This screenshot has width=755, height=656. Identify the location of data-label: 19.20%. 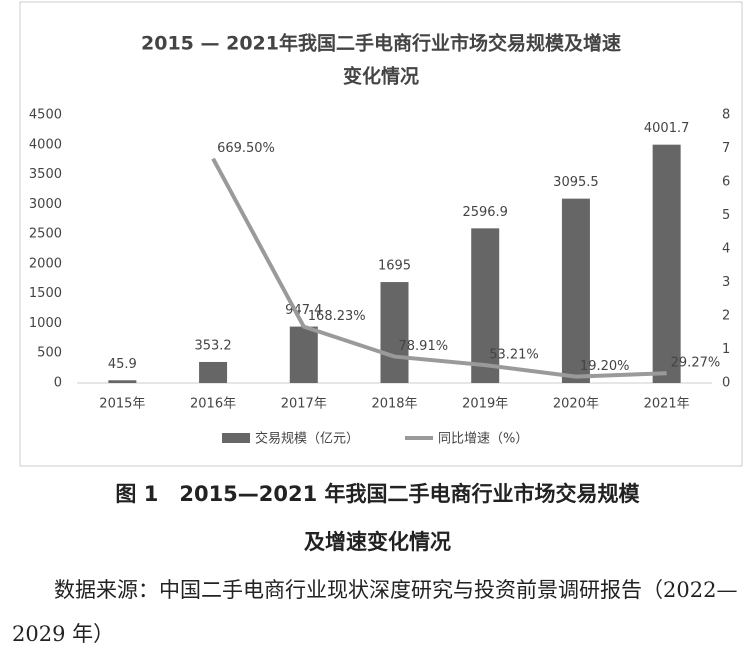
(605, 366).